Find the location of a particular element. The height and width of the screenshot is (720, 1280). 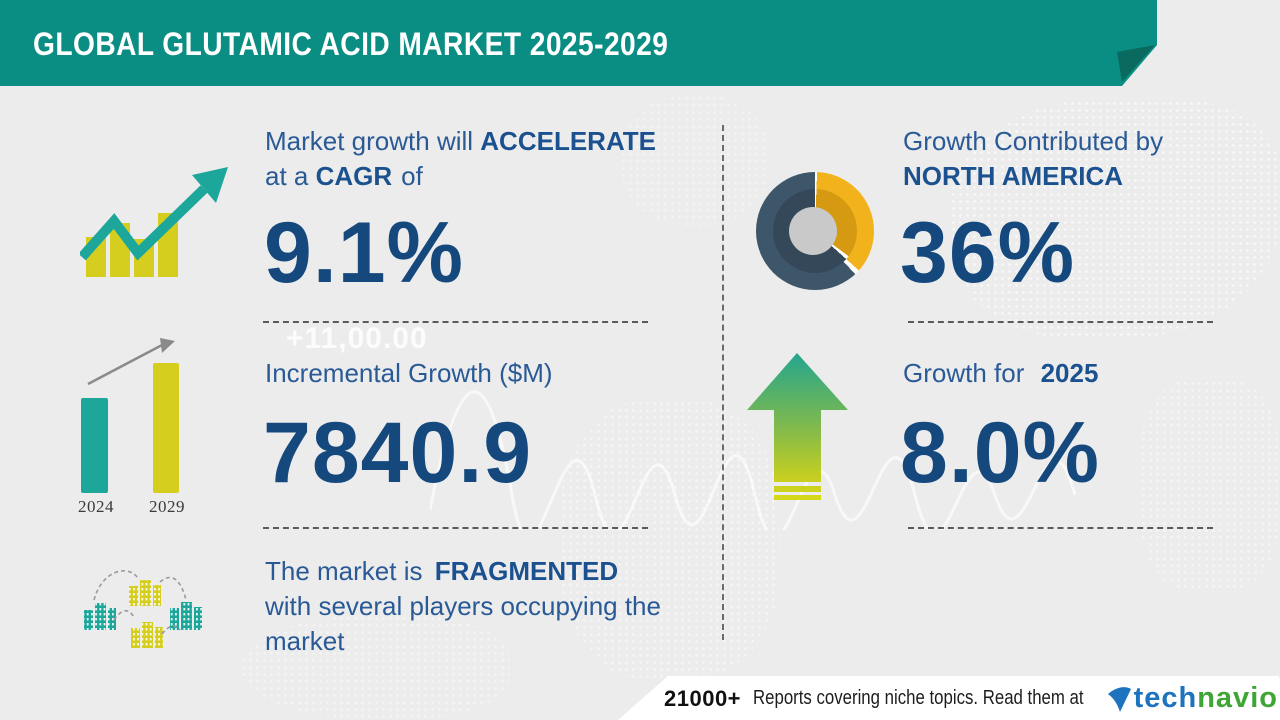

brand-navio-text: navio is located at coordinates (1237, 698).